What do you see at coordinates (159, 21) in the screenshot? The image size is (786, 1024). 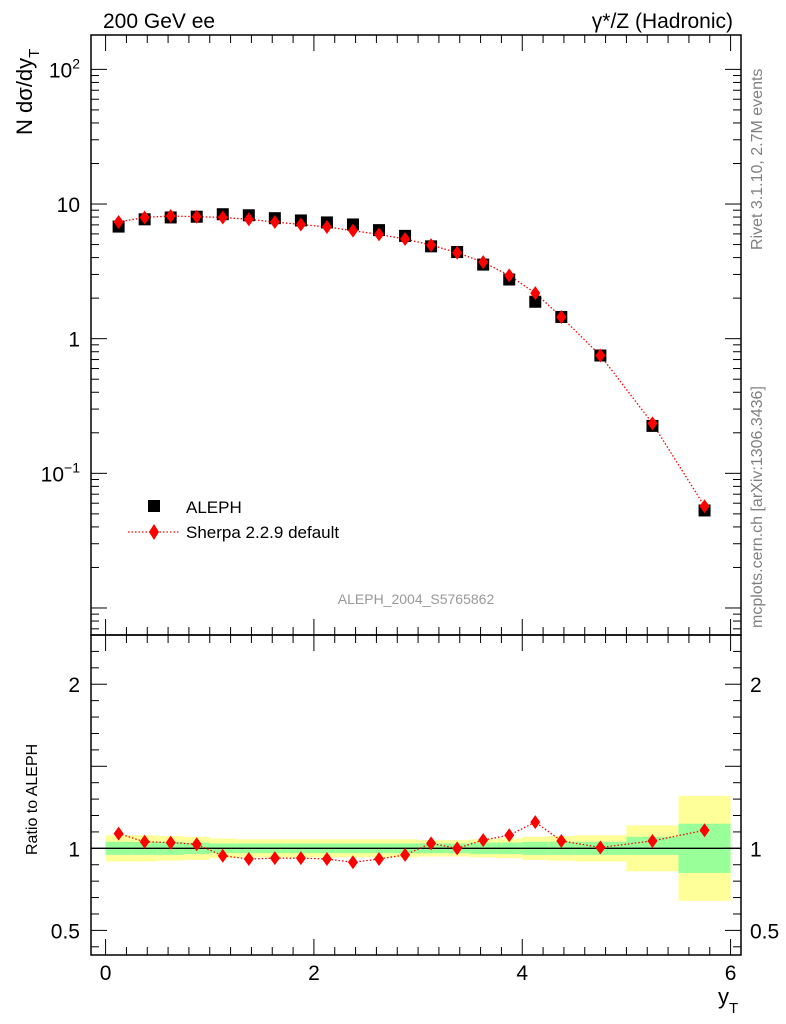 I see `plot-title-left: 200 GeV ee` at bounding box center [159, 21].